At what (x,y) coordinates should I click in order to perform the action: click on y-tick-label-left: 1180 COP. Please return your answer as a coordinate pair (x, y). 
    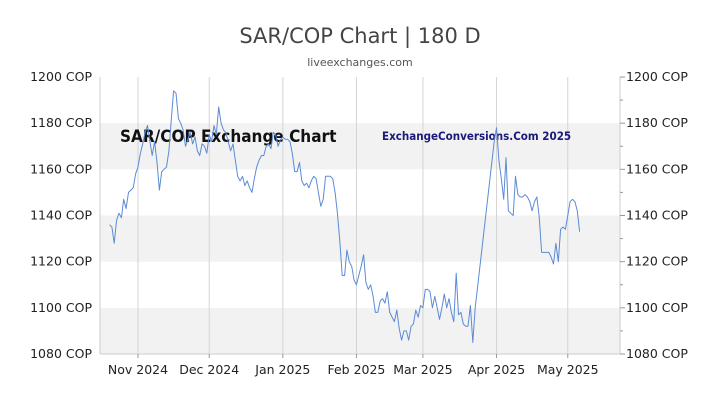
    Looking at the image, I should click on (61, 122).